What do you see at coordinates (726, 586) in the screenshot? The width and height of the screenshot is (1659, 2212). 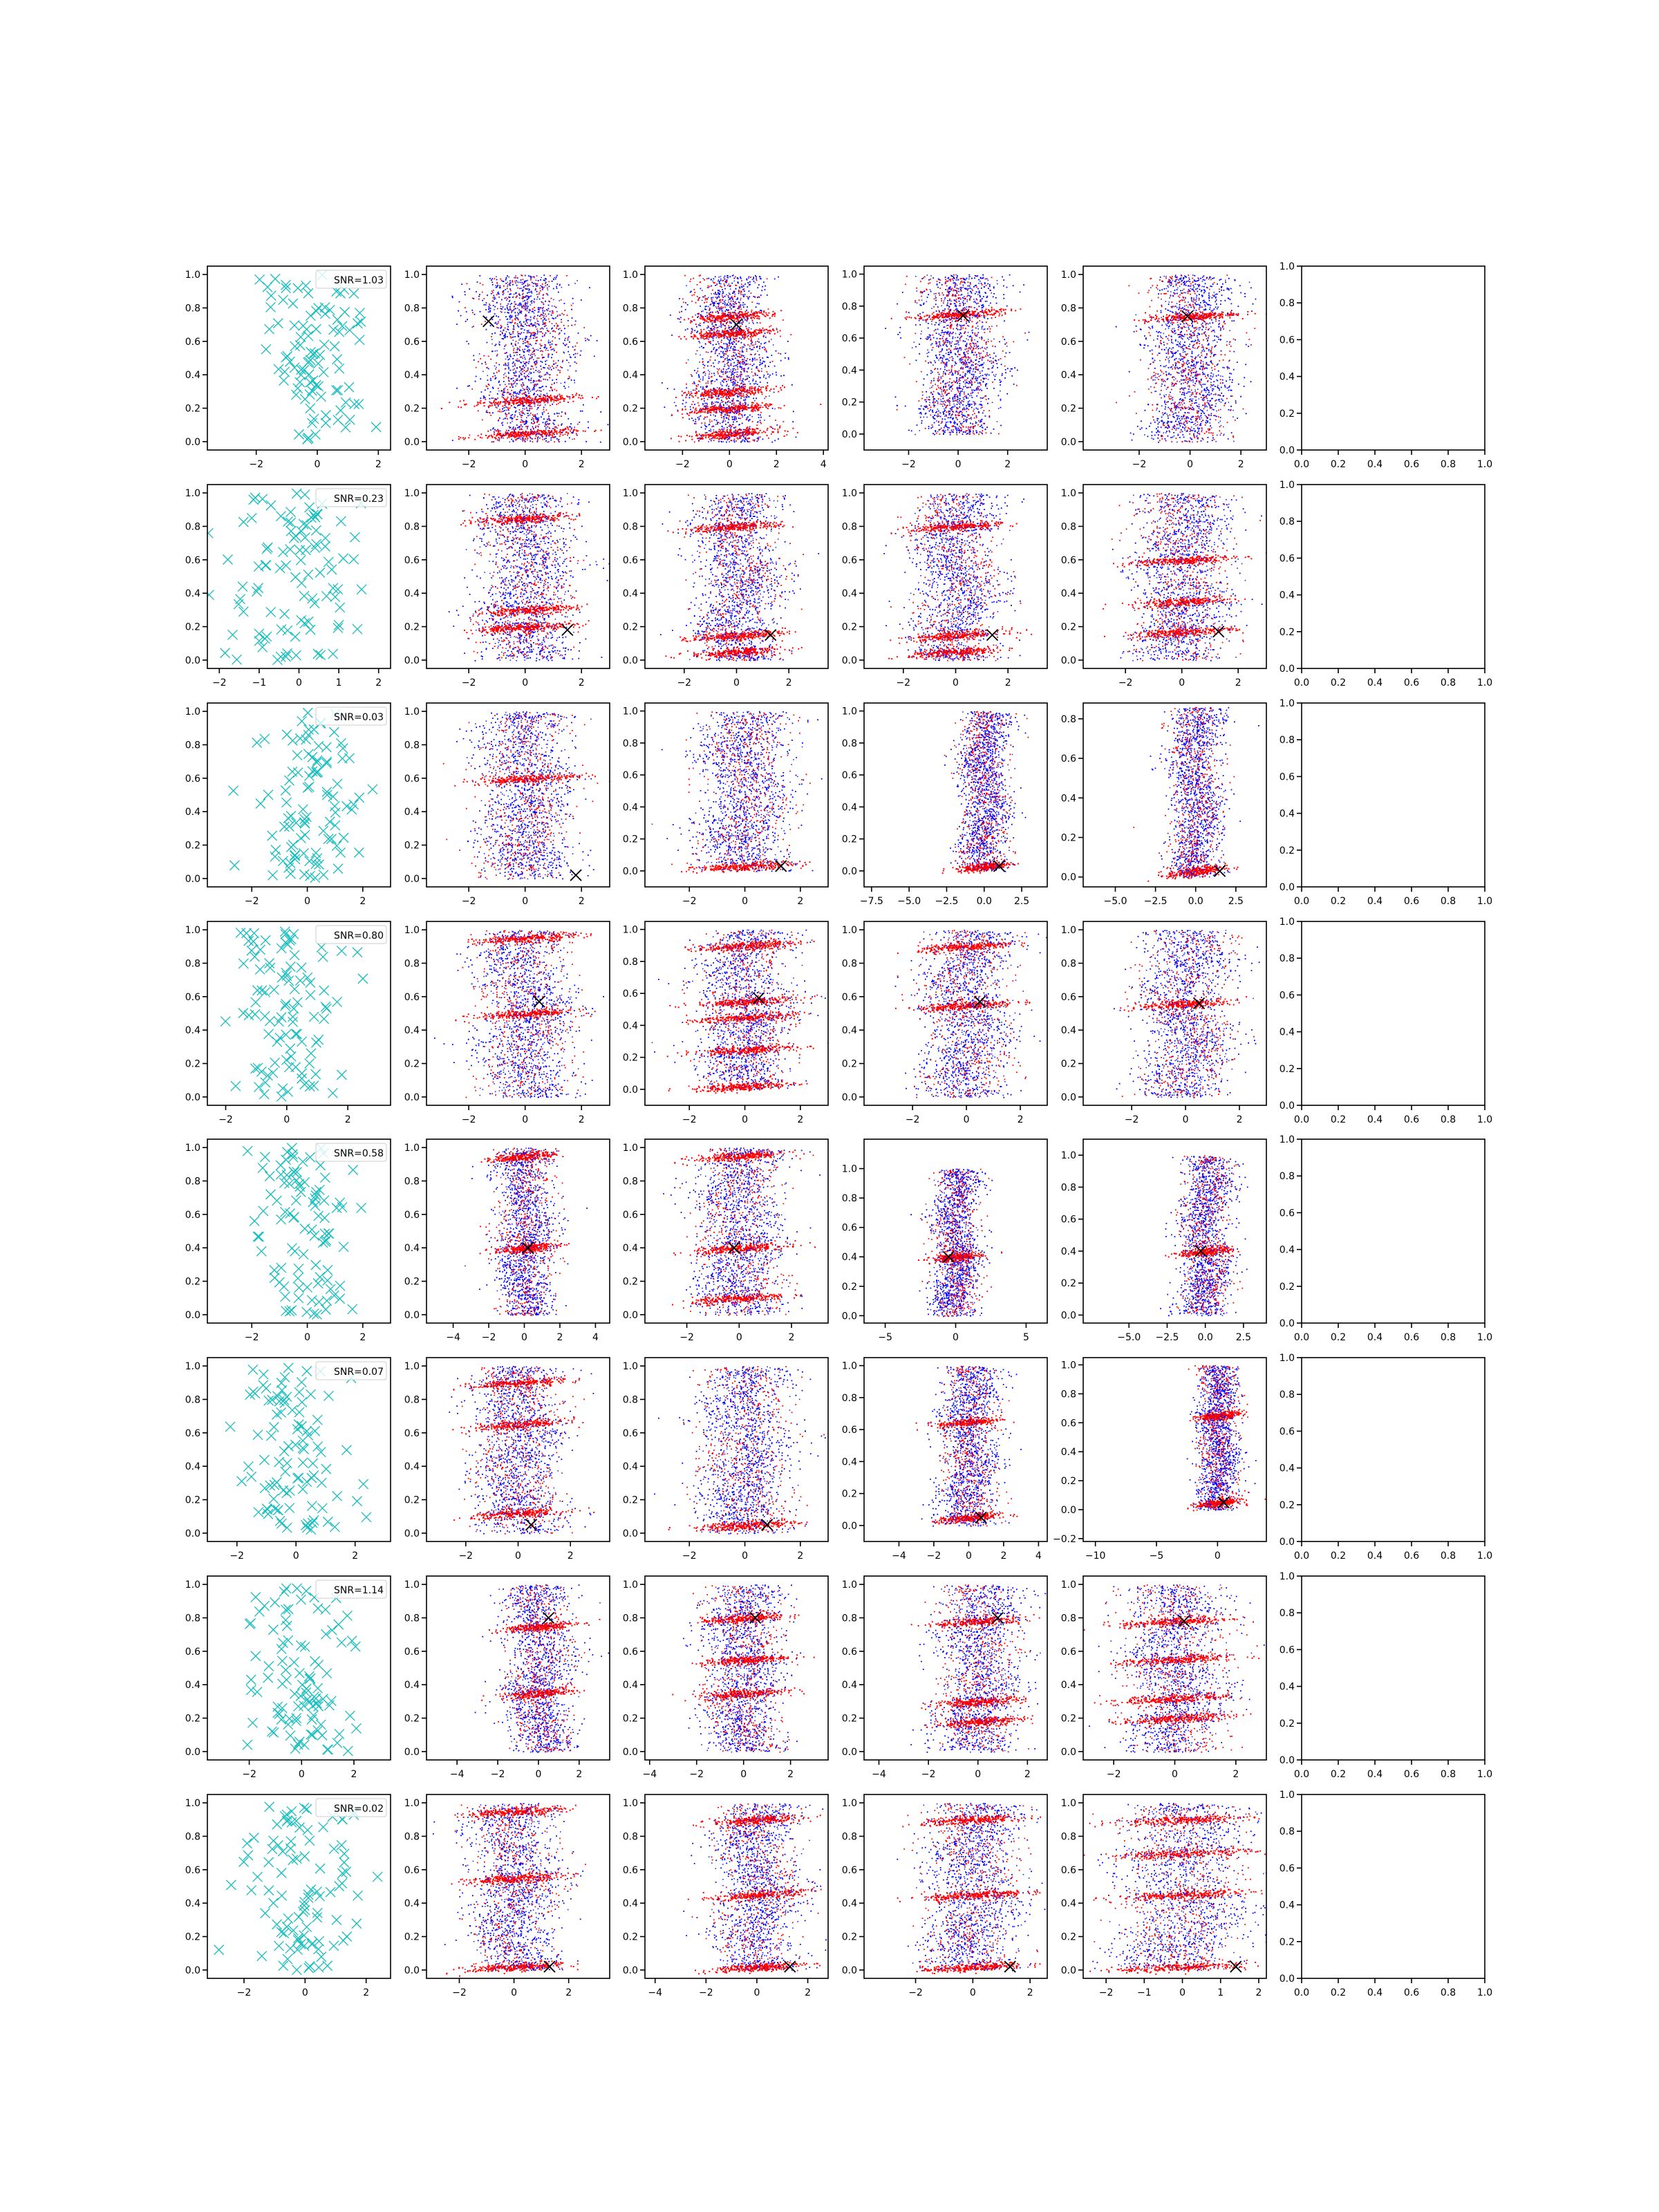 I see `posterior-scatter-panel: −2 0 2 0.0 0.2 0.4 0.6 0.8 1.0` at bounding box center [726, 586].